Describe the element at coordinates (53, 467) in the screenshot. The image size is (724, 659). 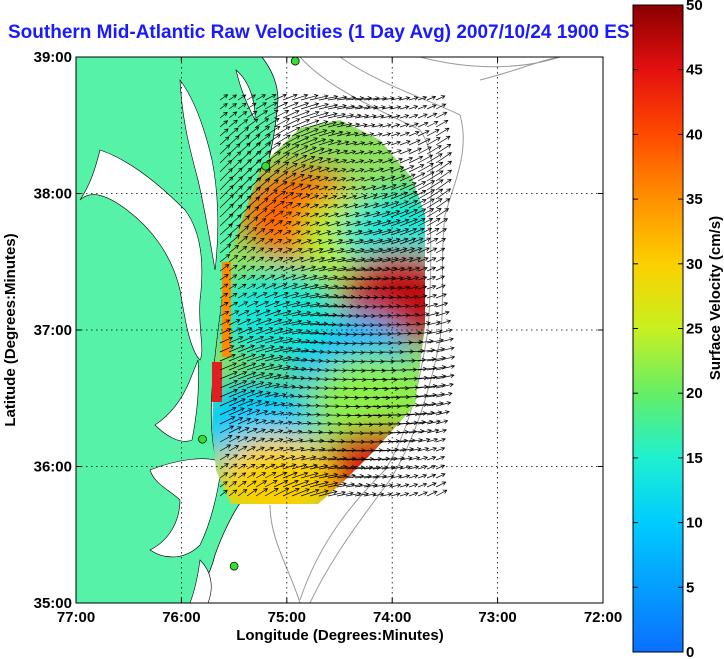
I see `y-tick-label: 36:00` at that location.